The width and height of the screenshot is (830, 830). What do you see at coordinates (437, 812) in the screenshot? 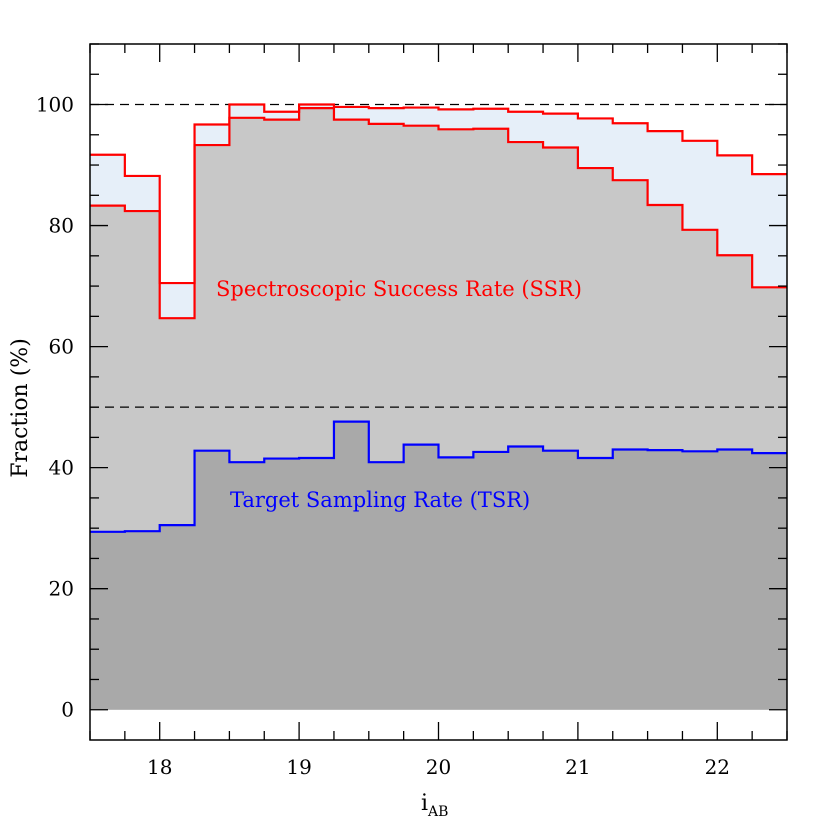
I see `x-axis-title-sub: AB` at bounding box center [437, 812].